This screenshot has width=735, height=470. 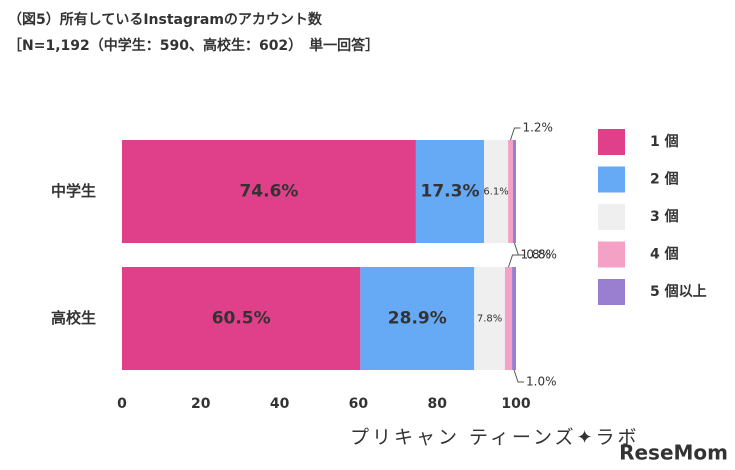 I want to click on data-label: 60.5%, so click(x=241, y=319).